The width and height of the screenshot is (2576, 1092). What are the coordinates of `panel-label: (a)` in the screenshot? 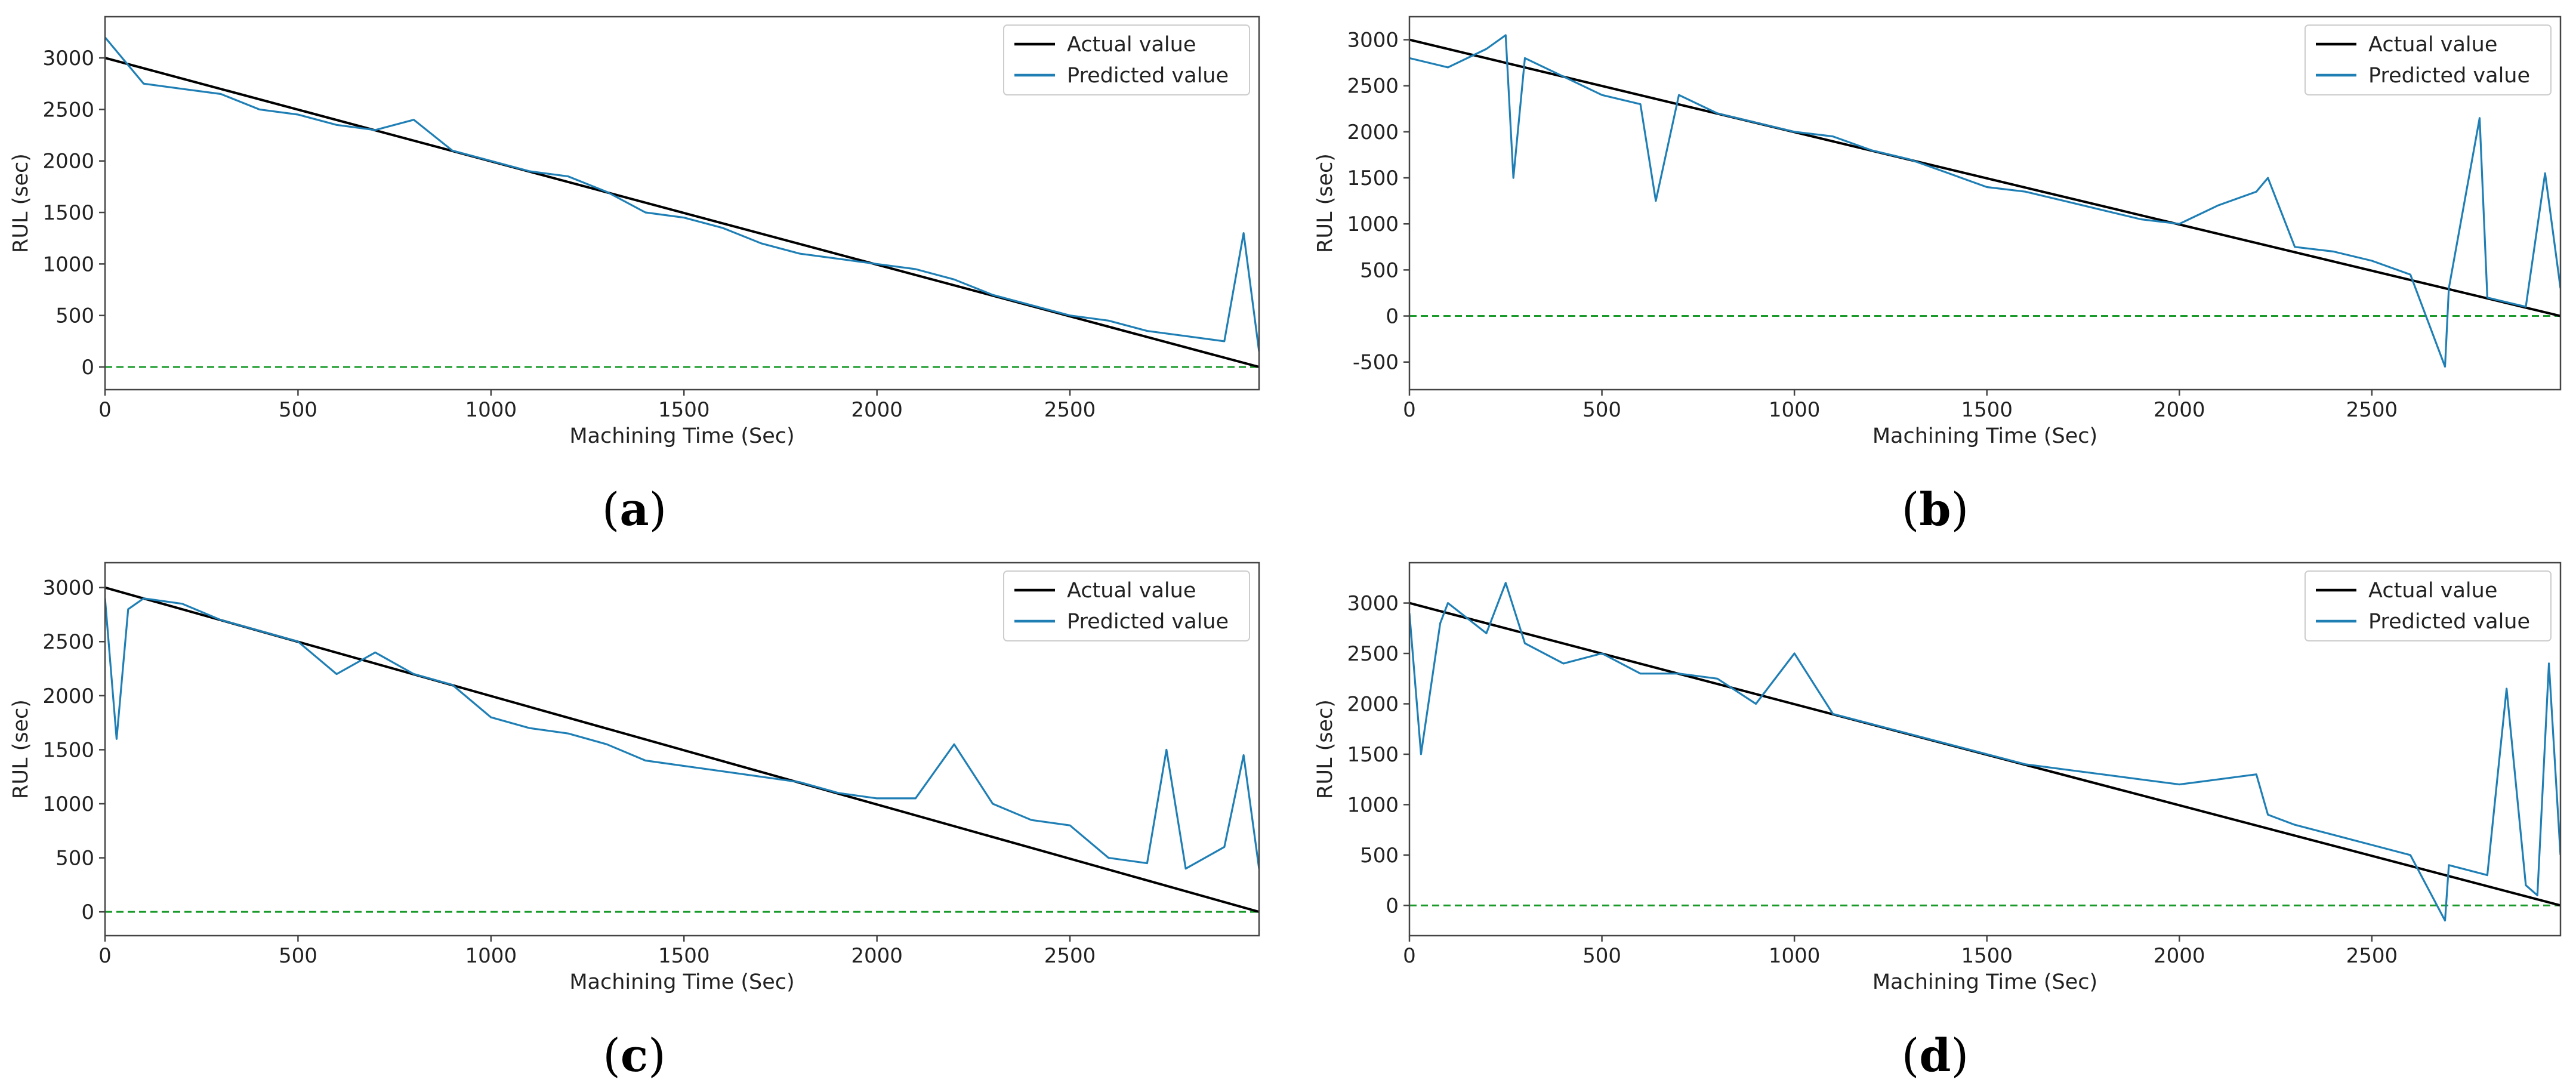 It's located at (635, 510).